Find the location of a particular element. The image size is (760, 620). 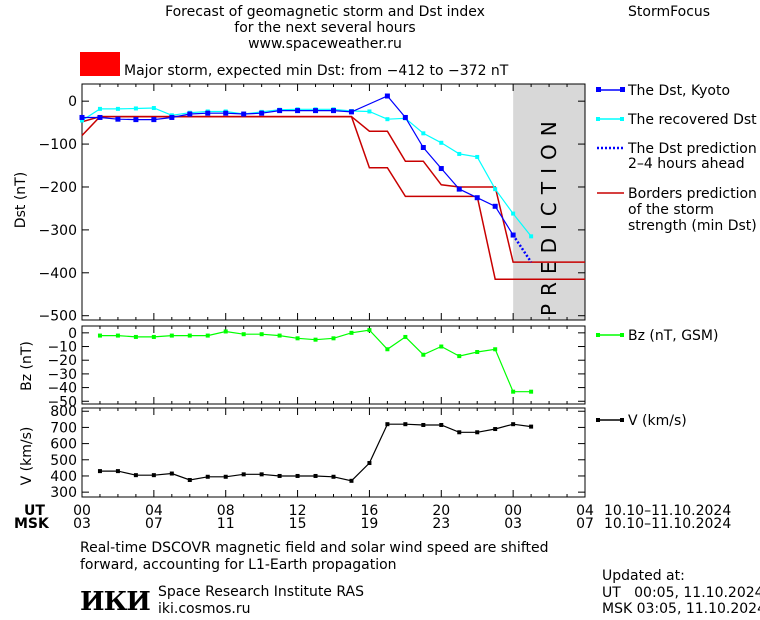

legend-dst-kyoto: The Dst, Kyoto is located at coordinates (663, 91).